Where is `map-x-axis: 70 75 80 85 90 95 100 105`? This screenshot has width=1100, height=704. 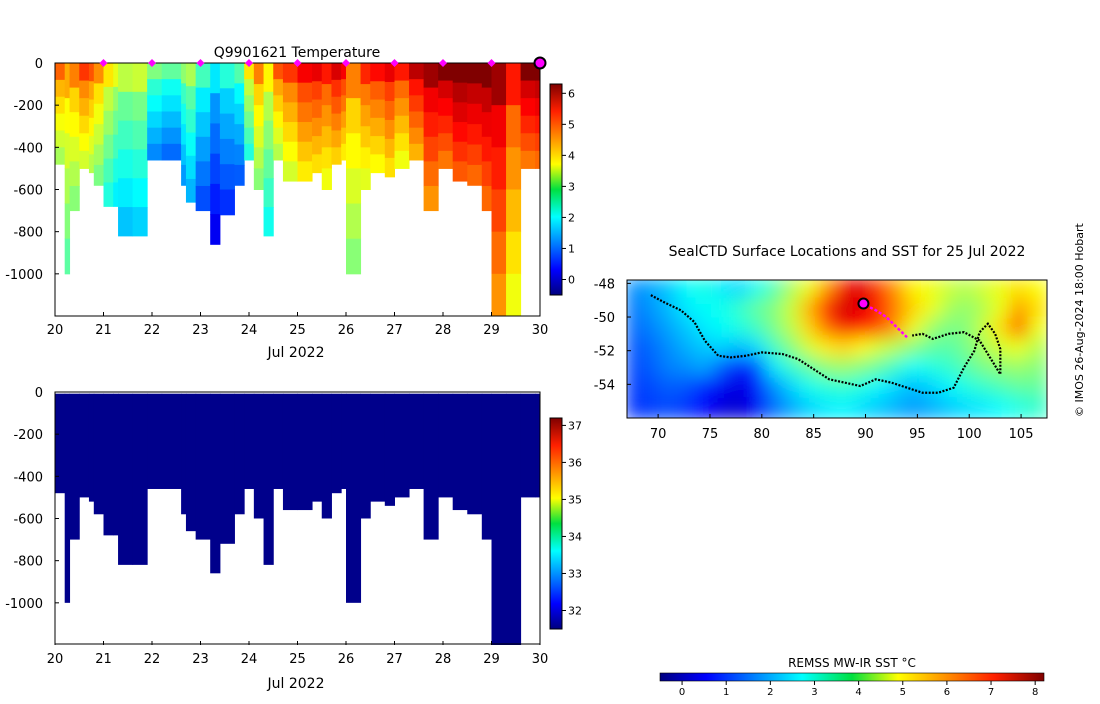 map-x-axis: 70 75 80 85 90 95 100 105 is located at coordinates (841, 428).